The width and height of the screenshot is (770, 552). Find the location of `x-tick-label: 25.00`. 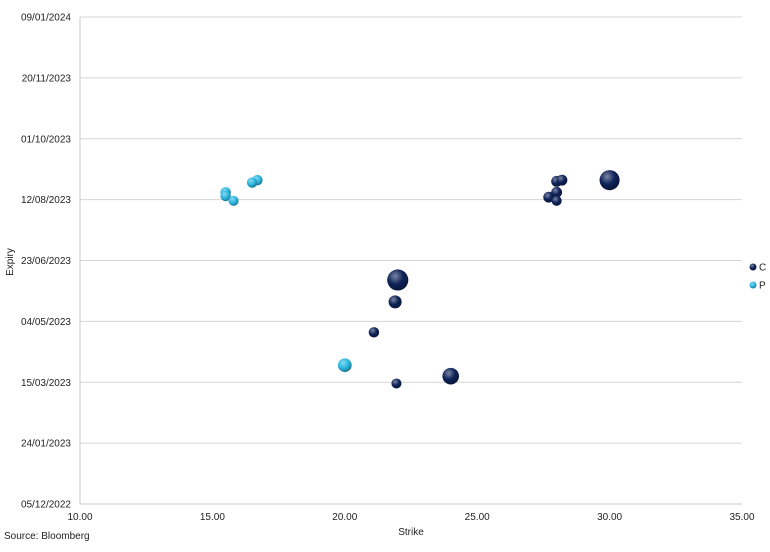

x-tick-label: 25.00 is located at coordinates (477, 517).